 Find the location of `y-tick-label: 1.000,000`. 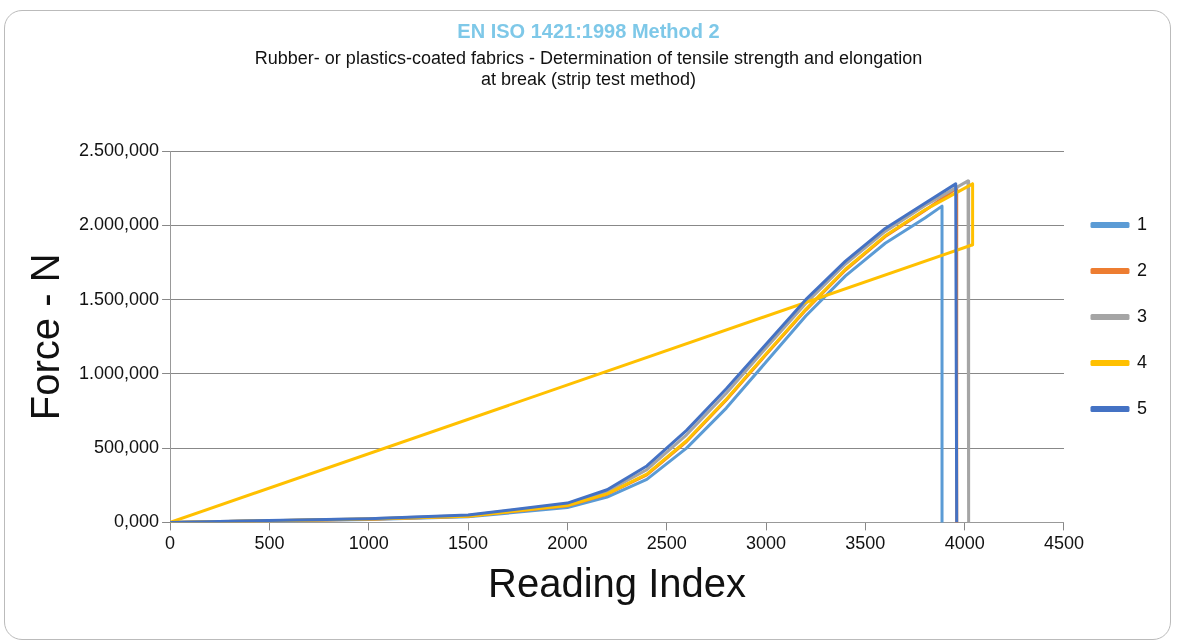

y-tick-label: 1.000,000 is located at coordinates (119, 372).